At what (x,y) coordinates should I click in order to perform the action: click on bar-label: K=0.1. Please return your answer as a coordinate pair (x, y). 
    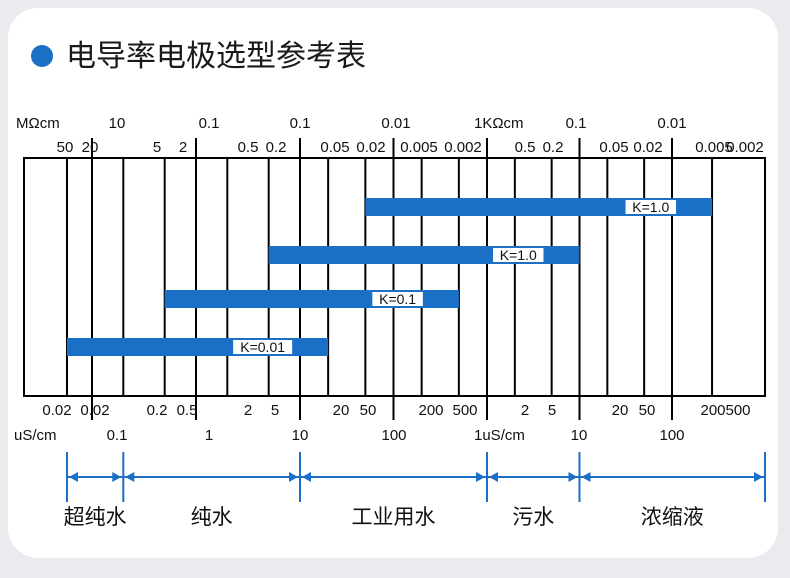
    Looking at the image, I should click on (397, 299).